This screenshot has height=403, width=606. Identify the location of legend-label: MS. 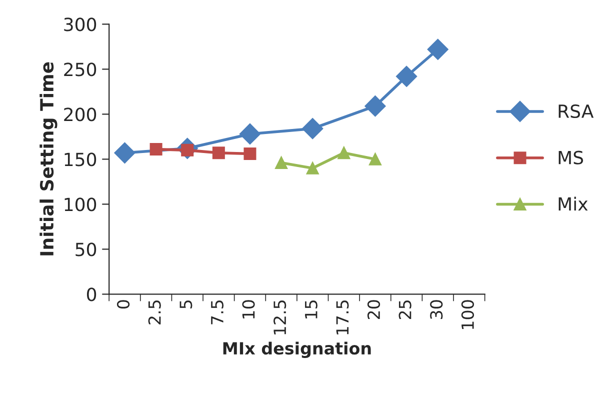
(571, 157).